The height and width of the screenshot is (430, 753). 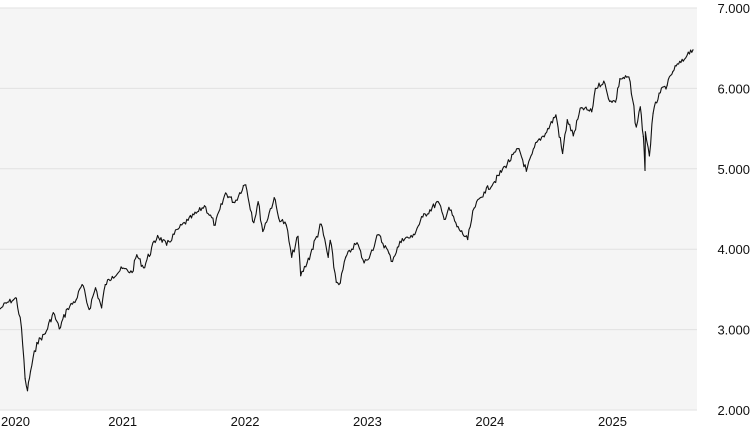 What do you see at coordinates (612, 421) in the screenshot?
I see `x-tick-label-2025: 2025` at bounding box center [612, 421].